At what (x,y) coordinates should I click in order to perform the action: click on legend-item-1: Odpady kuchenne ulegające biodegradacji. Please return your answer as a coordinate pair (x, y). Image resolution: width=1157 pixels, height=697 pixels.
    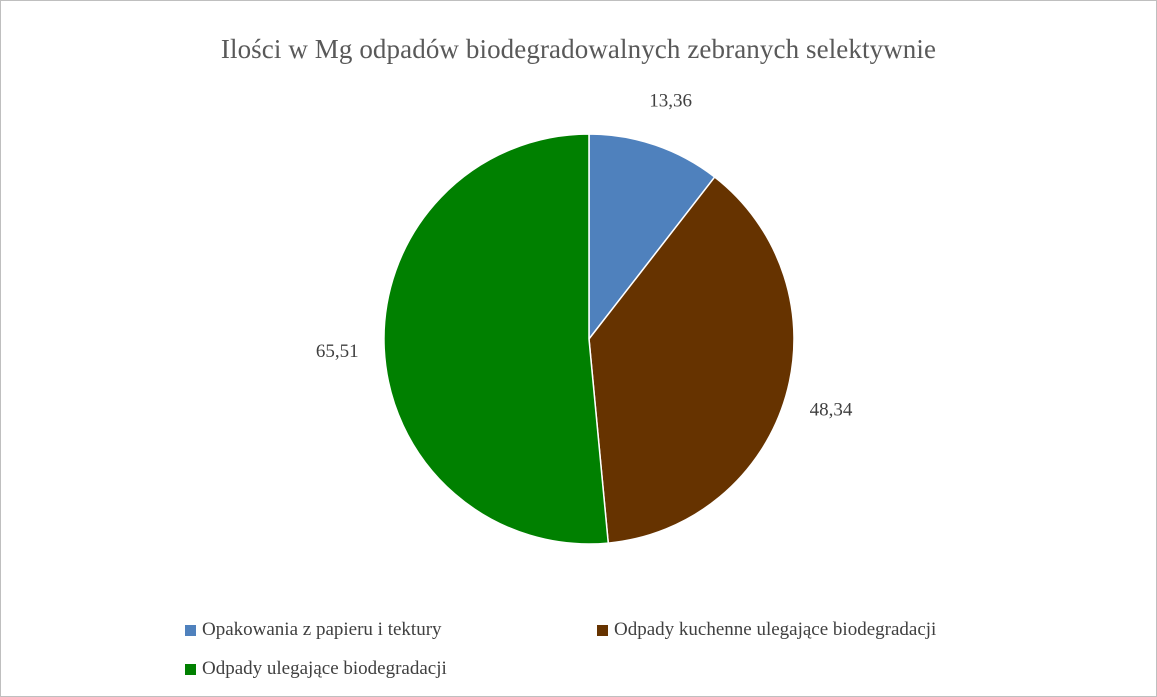
    Looking at the image, I should click on (766, 630).